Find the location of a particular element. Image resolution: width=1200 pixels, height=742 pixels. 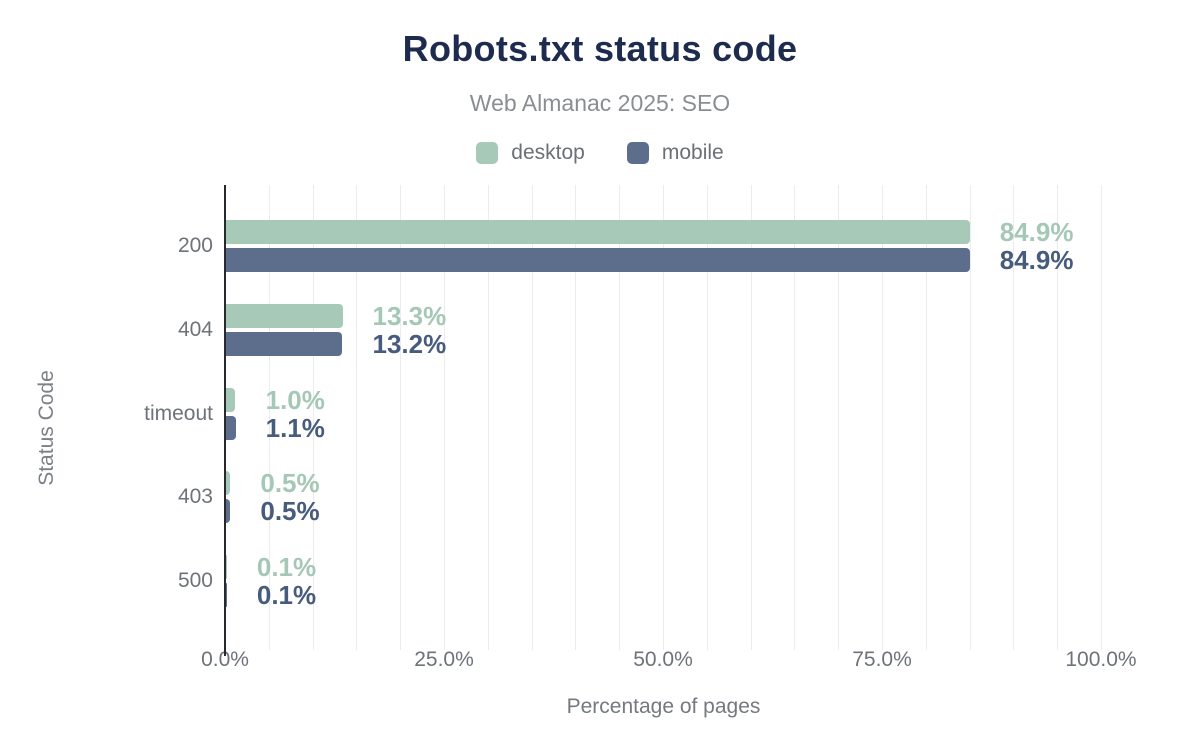

value-label-mobile-403: 0.5% is located at coordinates (290, 511).